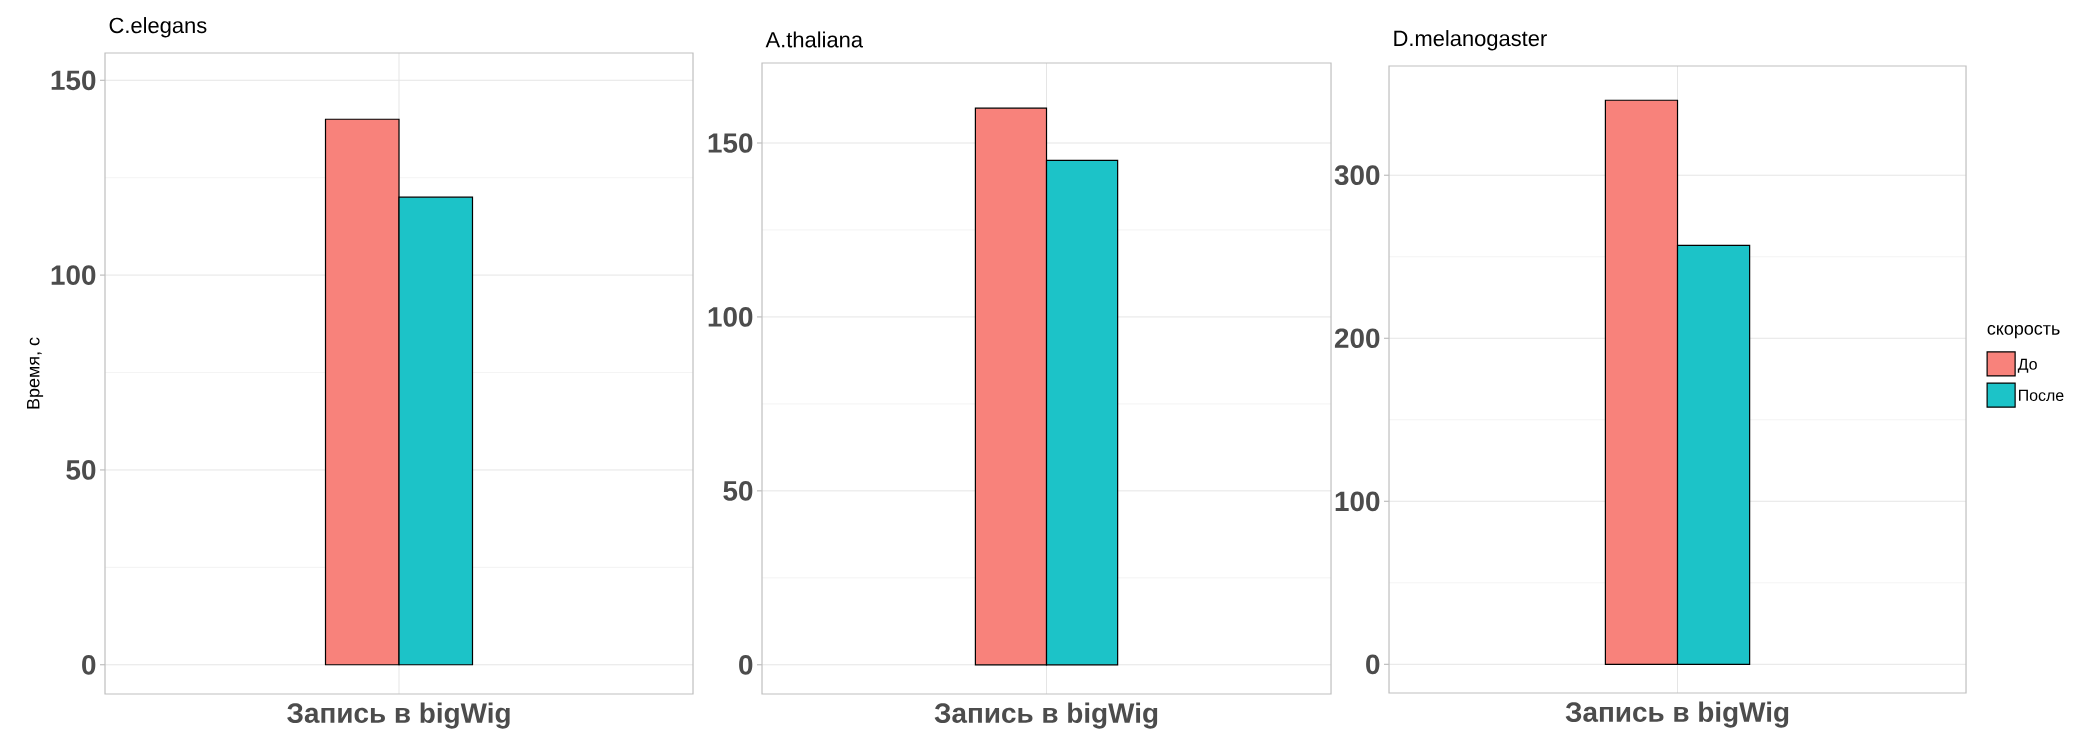 The image size is (2091, 730). What do you see at coordinates (2023, 331) in the screenshot?
I see `legend-title: скорость` at bounding box center [2023, 331].